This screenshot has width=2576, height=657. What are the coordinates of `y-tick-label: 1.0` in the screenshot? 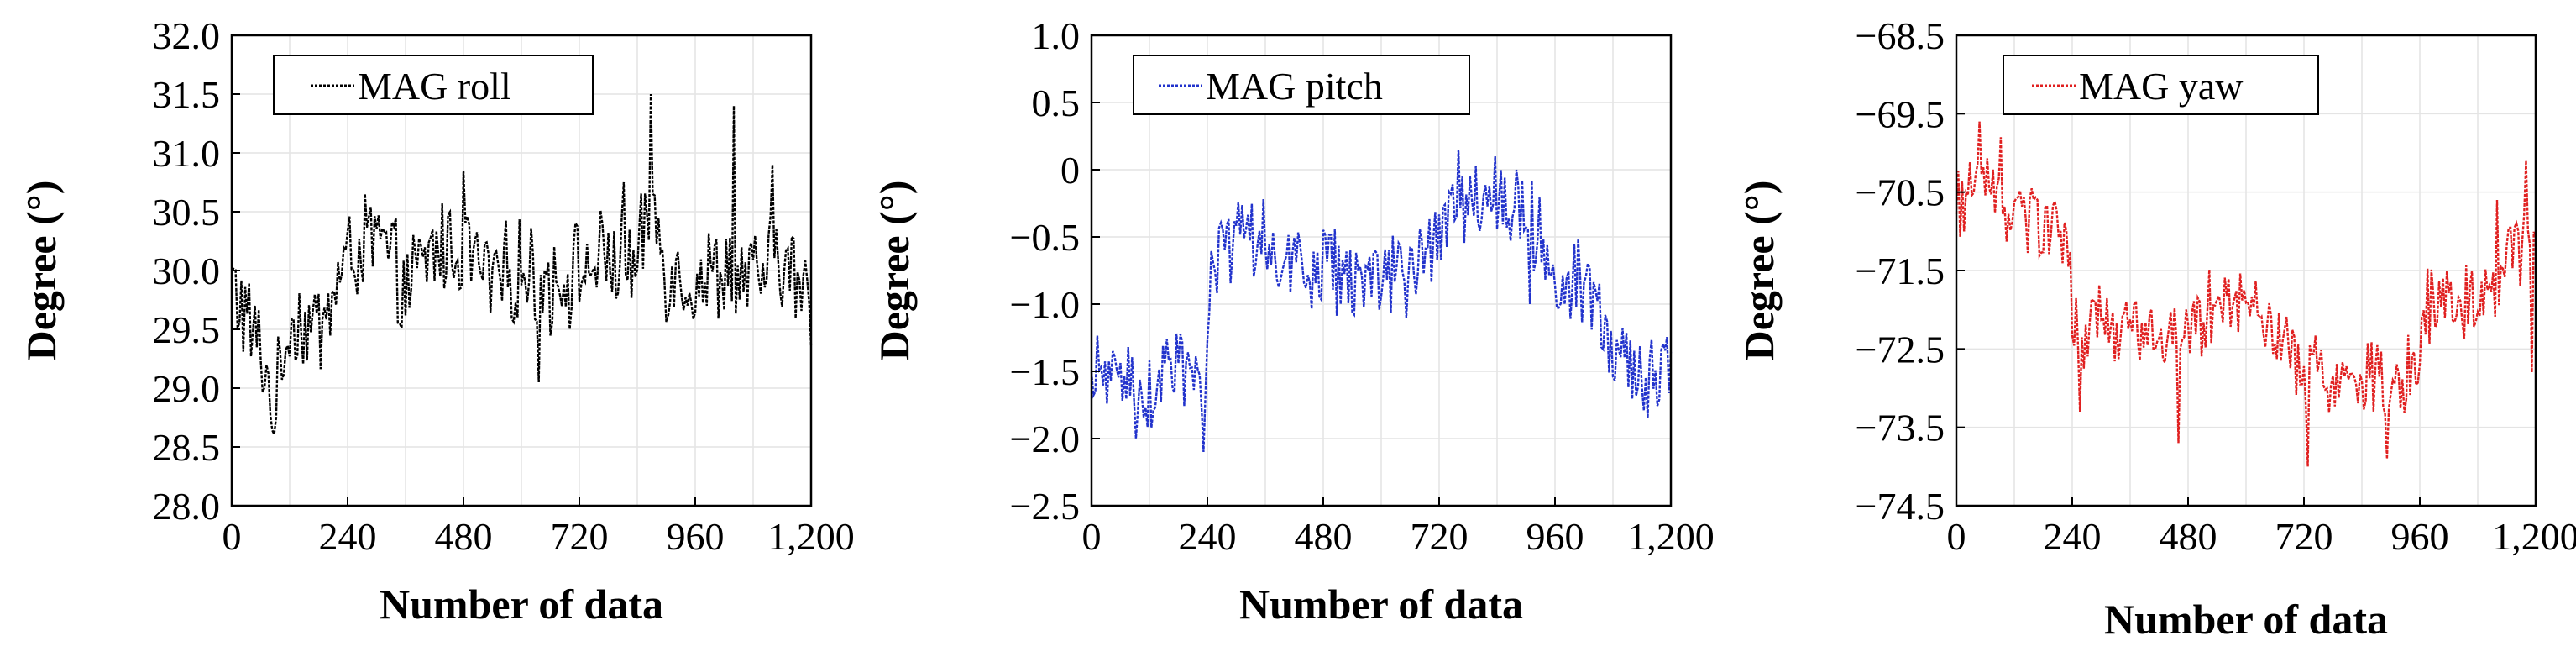 It's located at (1056, 35).